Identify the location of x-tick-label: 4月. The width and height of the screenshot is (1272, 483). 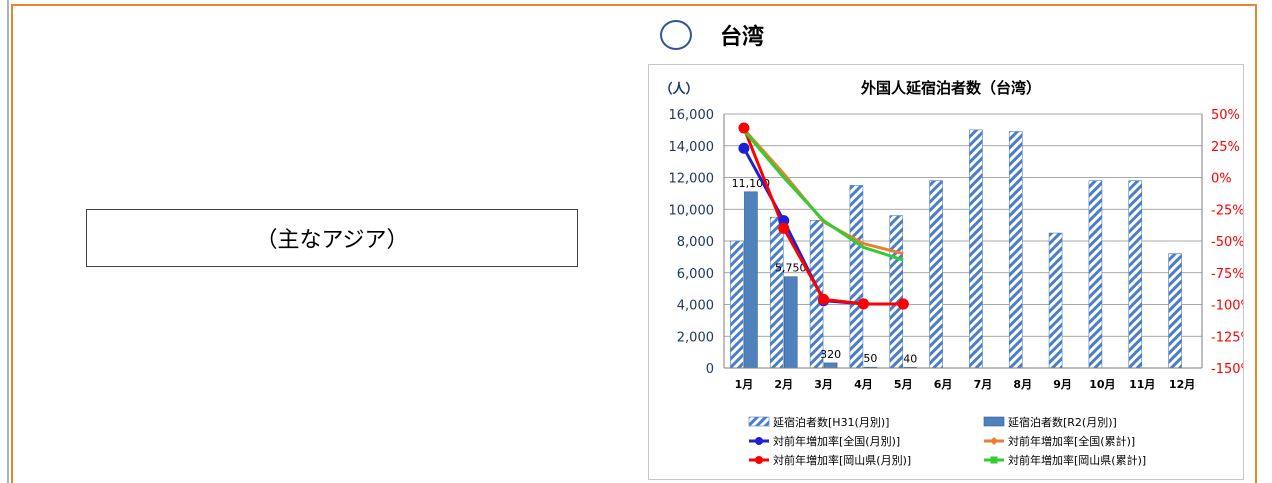
(863, 384).